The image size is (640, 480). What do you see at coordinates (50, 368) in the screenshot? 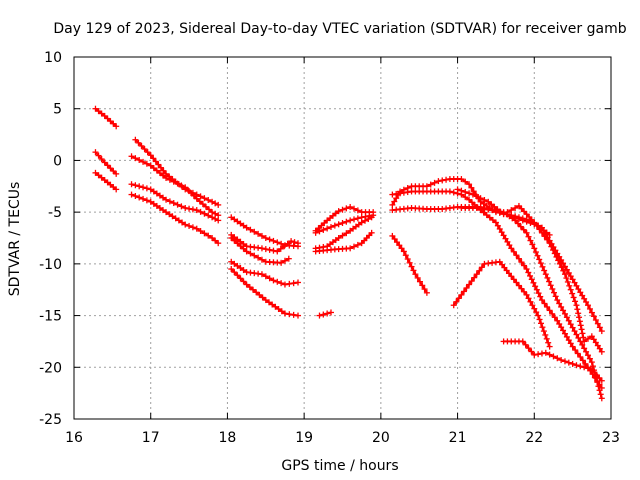
I see `y-tick-label: -20` at bounding box center [50, 368].